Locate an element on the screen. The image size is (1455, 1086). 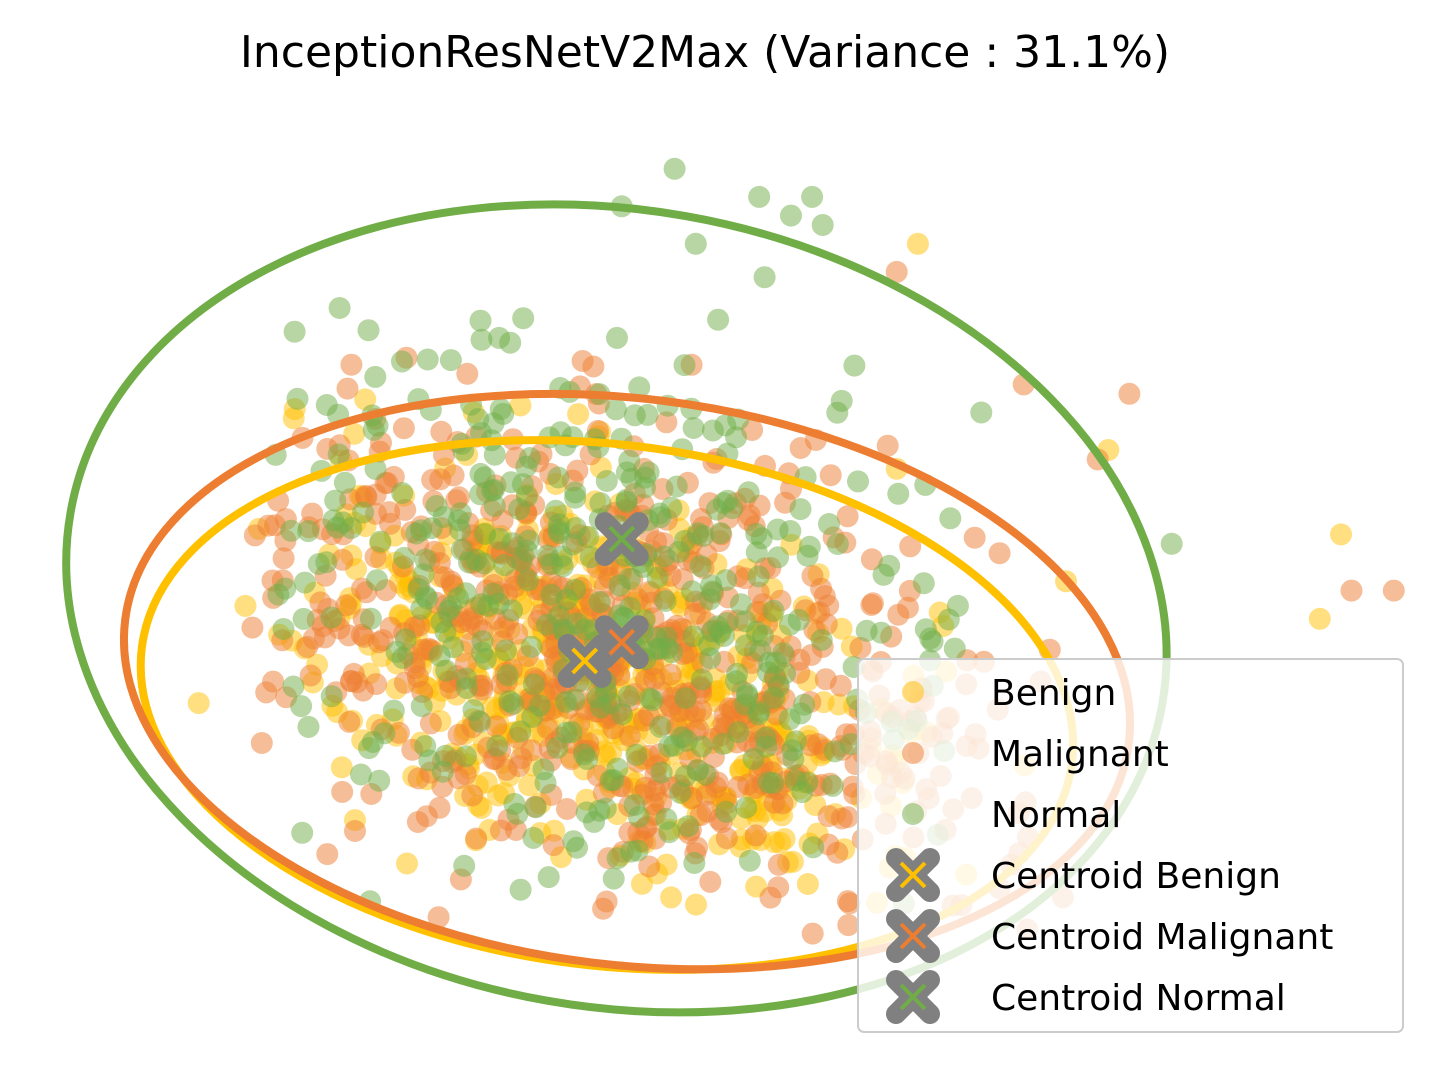
legend-marker-benign is located at coordinates (913, 692).